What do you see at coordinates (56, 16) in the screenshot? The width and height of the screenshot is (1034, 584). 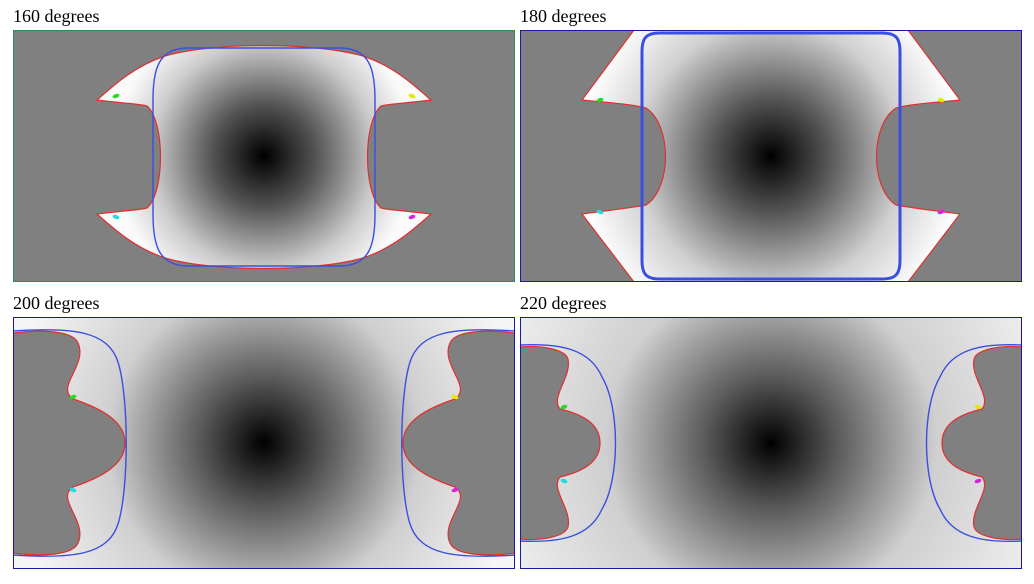 I see `panel-title-160: 160 degrees` at bounding box center [56, 16].